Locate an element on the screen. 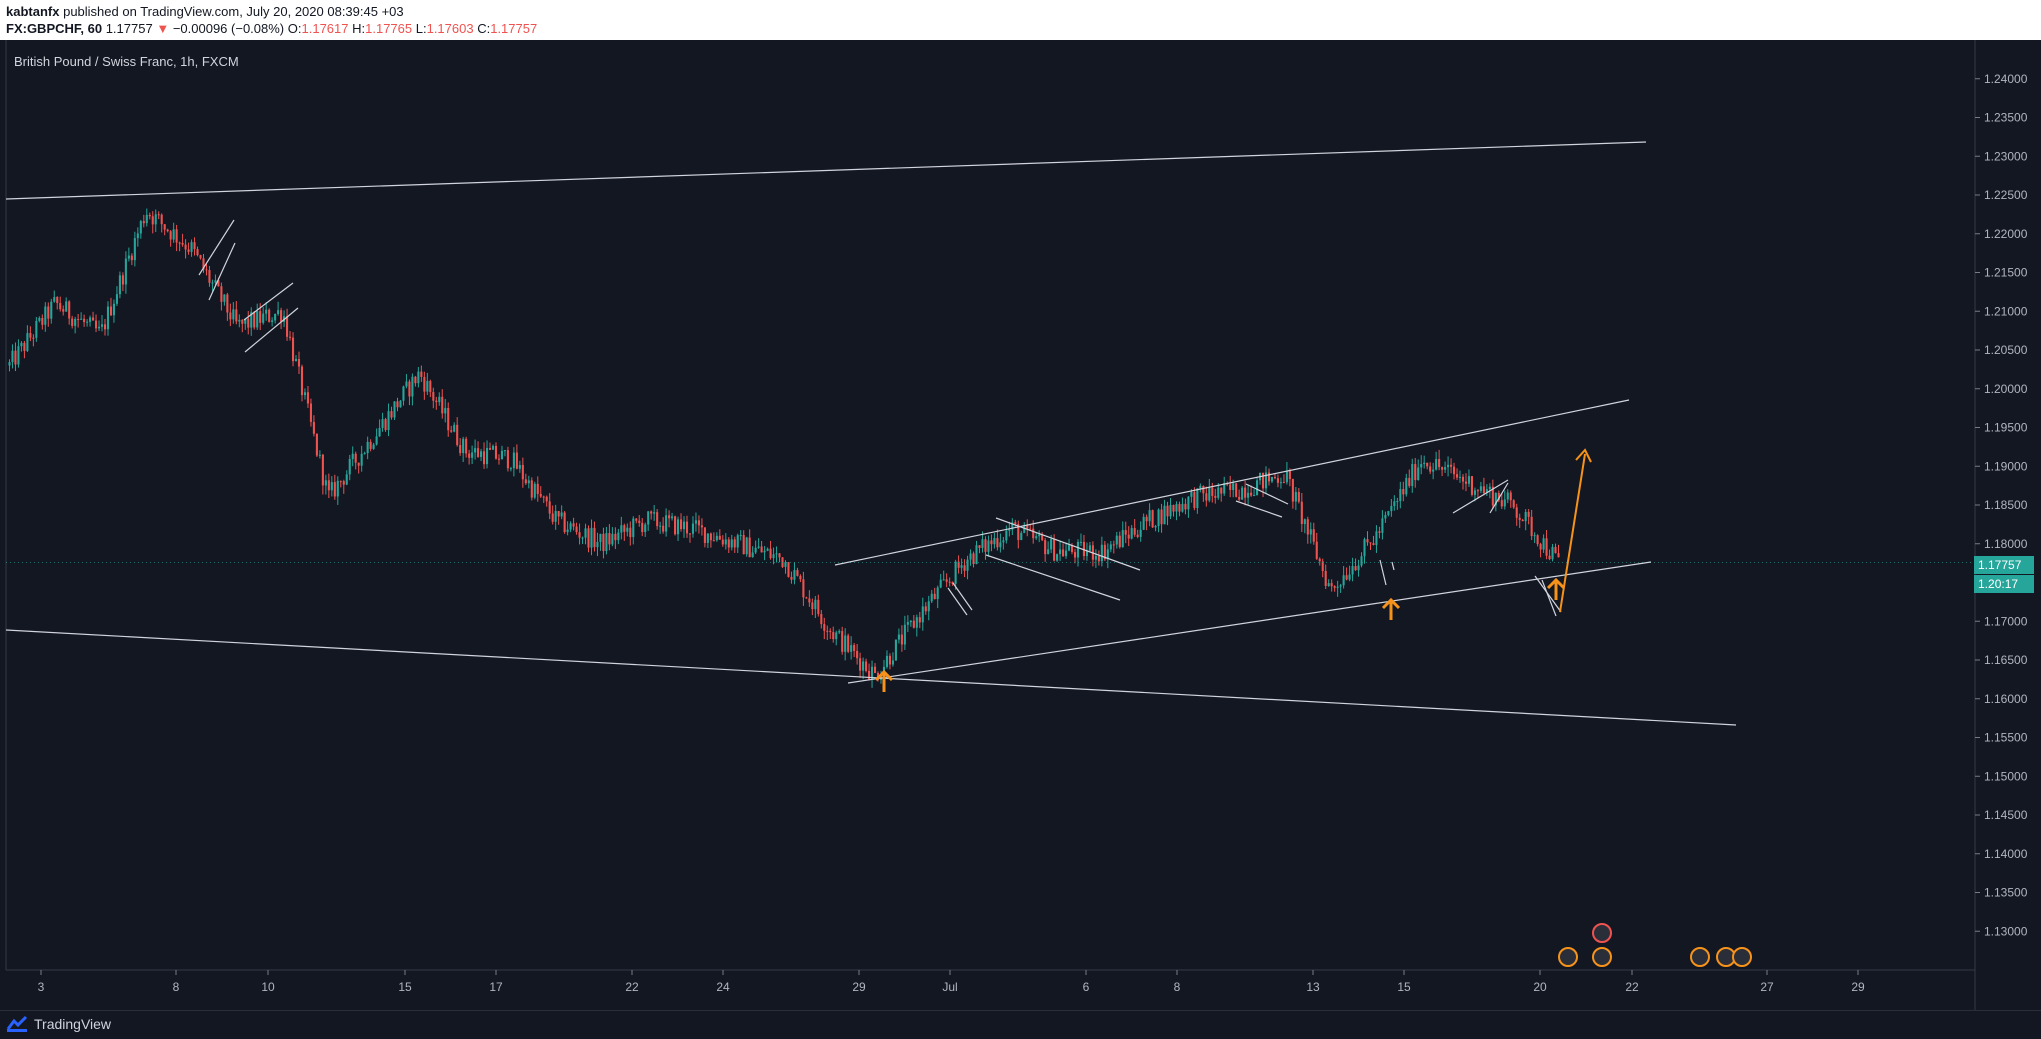  flag-line-2a is located at coordinates (268, 301).